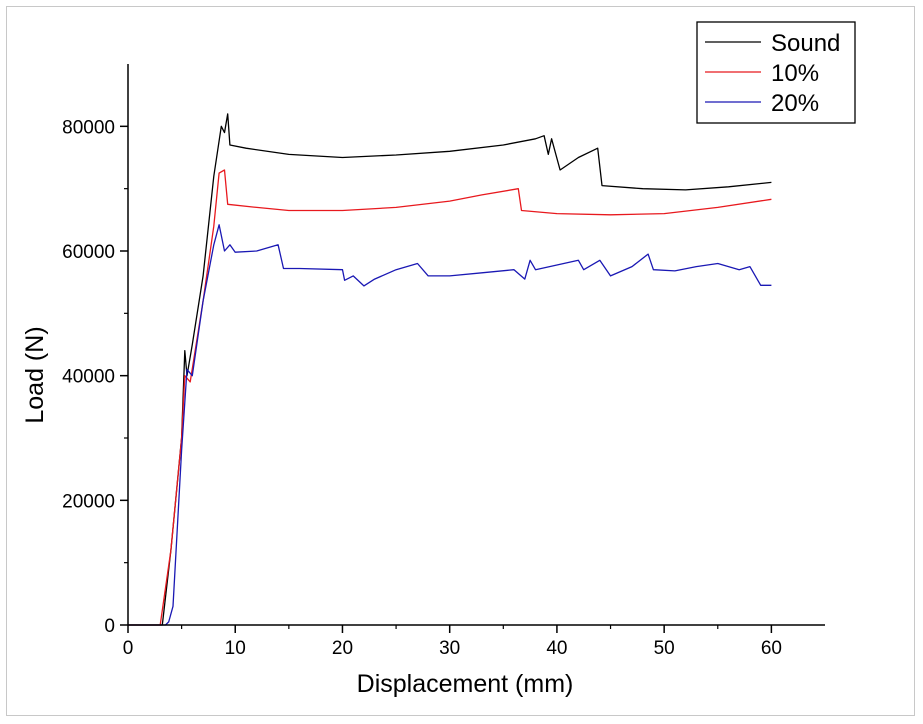  What do you see at coordinates (88, 252) in the screenshot?
I see `y-tick-label: 60000` at bounding box center [88, 252].